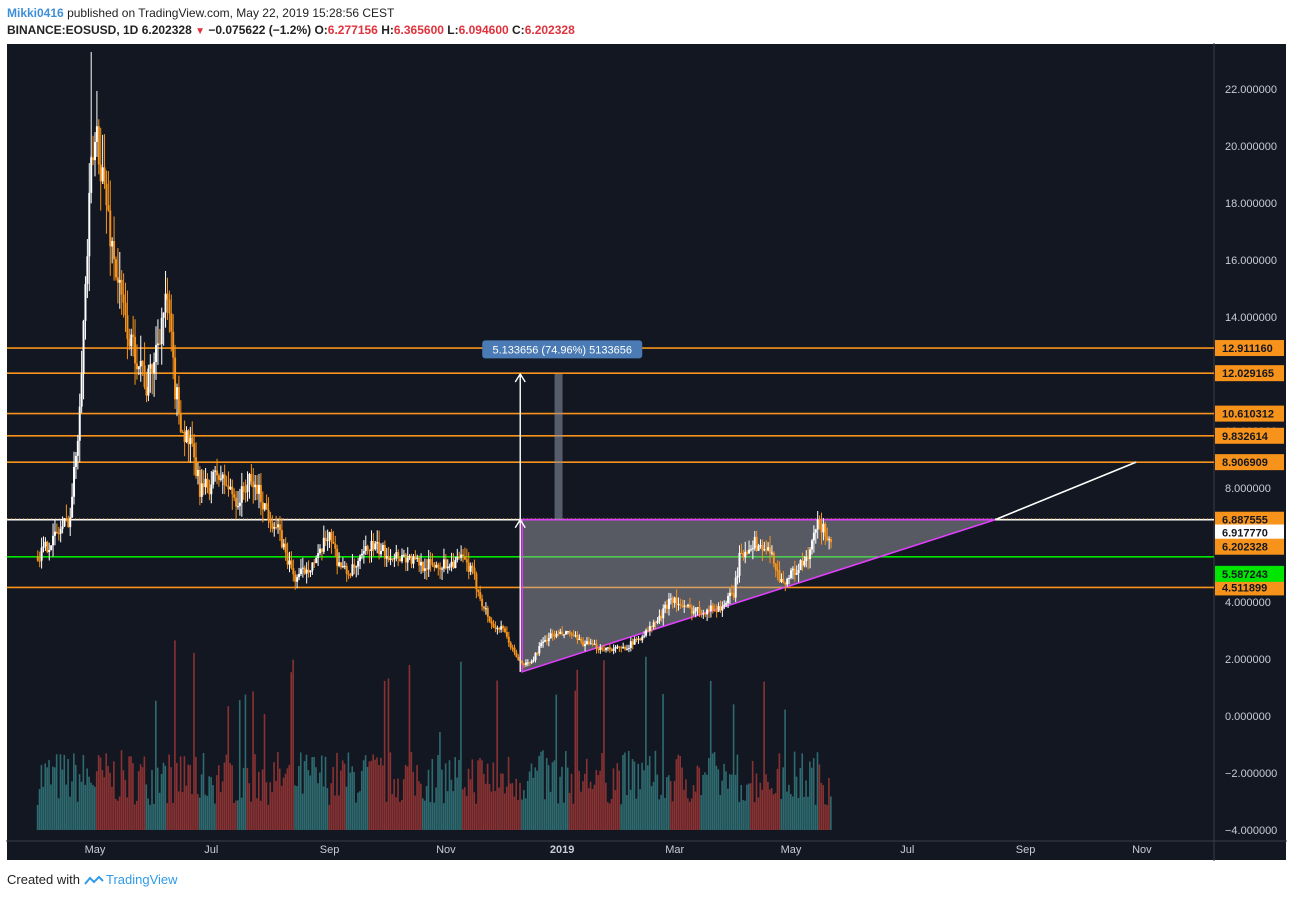  What do you see at coordinates (483, 30) in the screenshot?
I see `low-value: 6.094600` at bounding box center [483, 30].